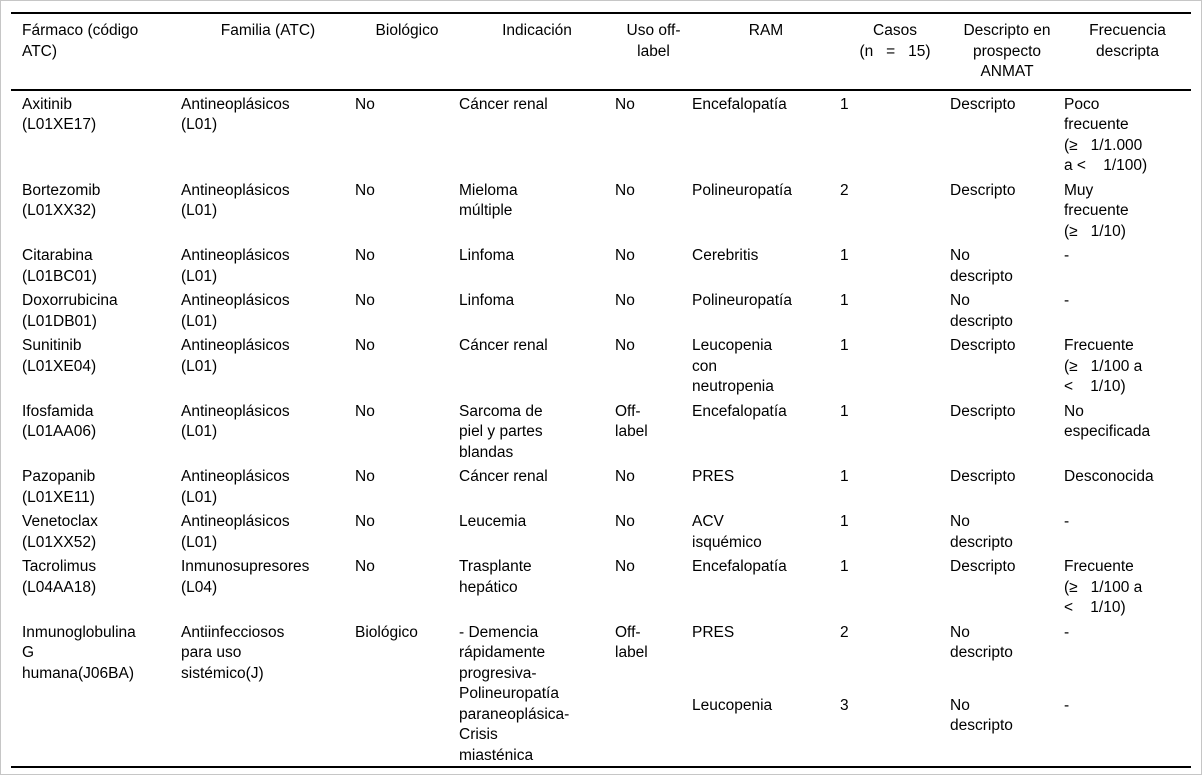 This screenshot has width=1202, height=775. Describe the element at coordinates (844, 705) in the screenshot. I see `cell-cases: 3` at that location.